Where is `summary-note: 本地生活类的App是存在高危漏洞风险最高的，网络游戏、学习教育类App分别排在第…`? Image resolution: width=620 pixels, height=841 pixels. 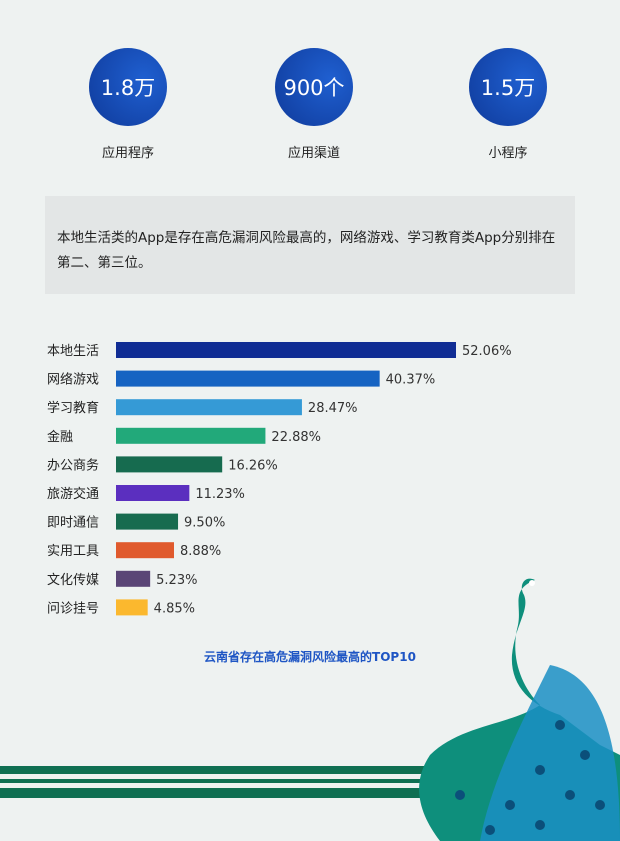 summary-note: 本地生活类的App是存在高危漏洞风险最高的，网络游戏、学习教育类App分别排在第… is located at coordinates (310, 245).